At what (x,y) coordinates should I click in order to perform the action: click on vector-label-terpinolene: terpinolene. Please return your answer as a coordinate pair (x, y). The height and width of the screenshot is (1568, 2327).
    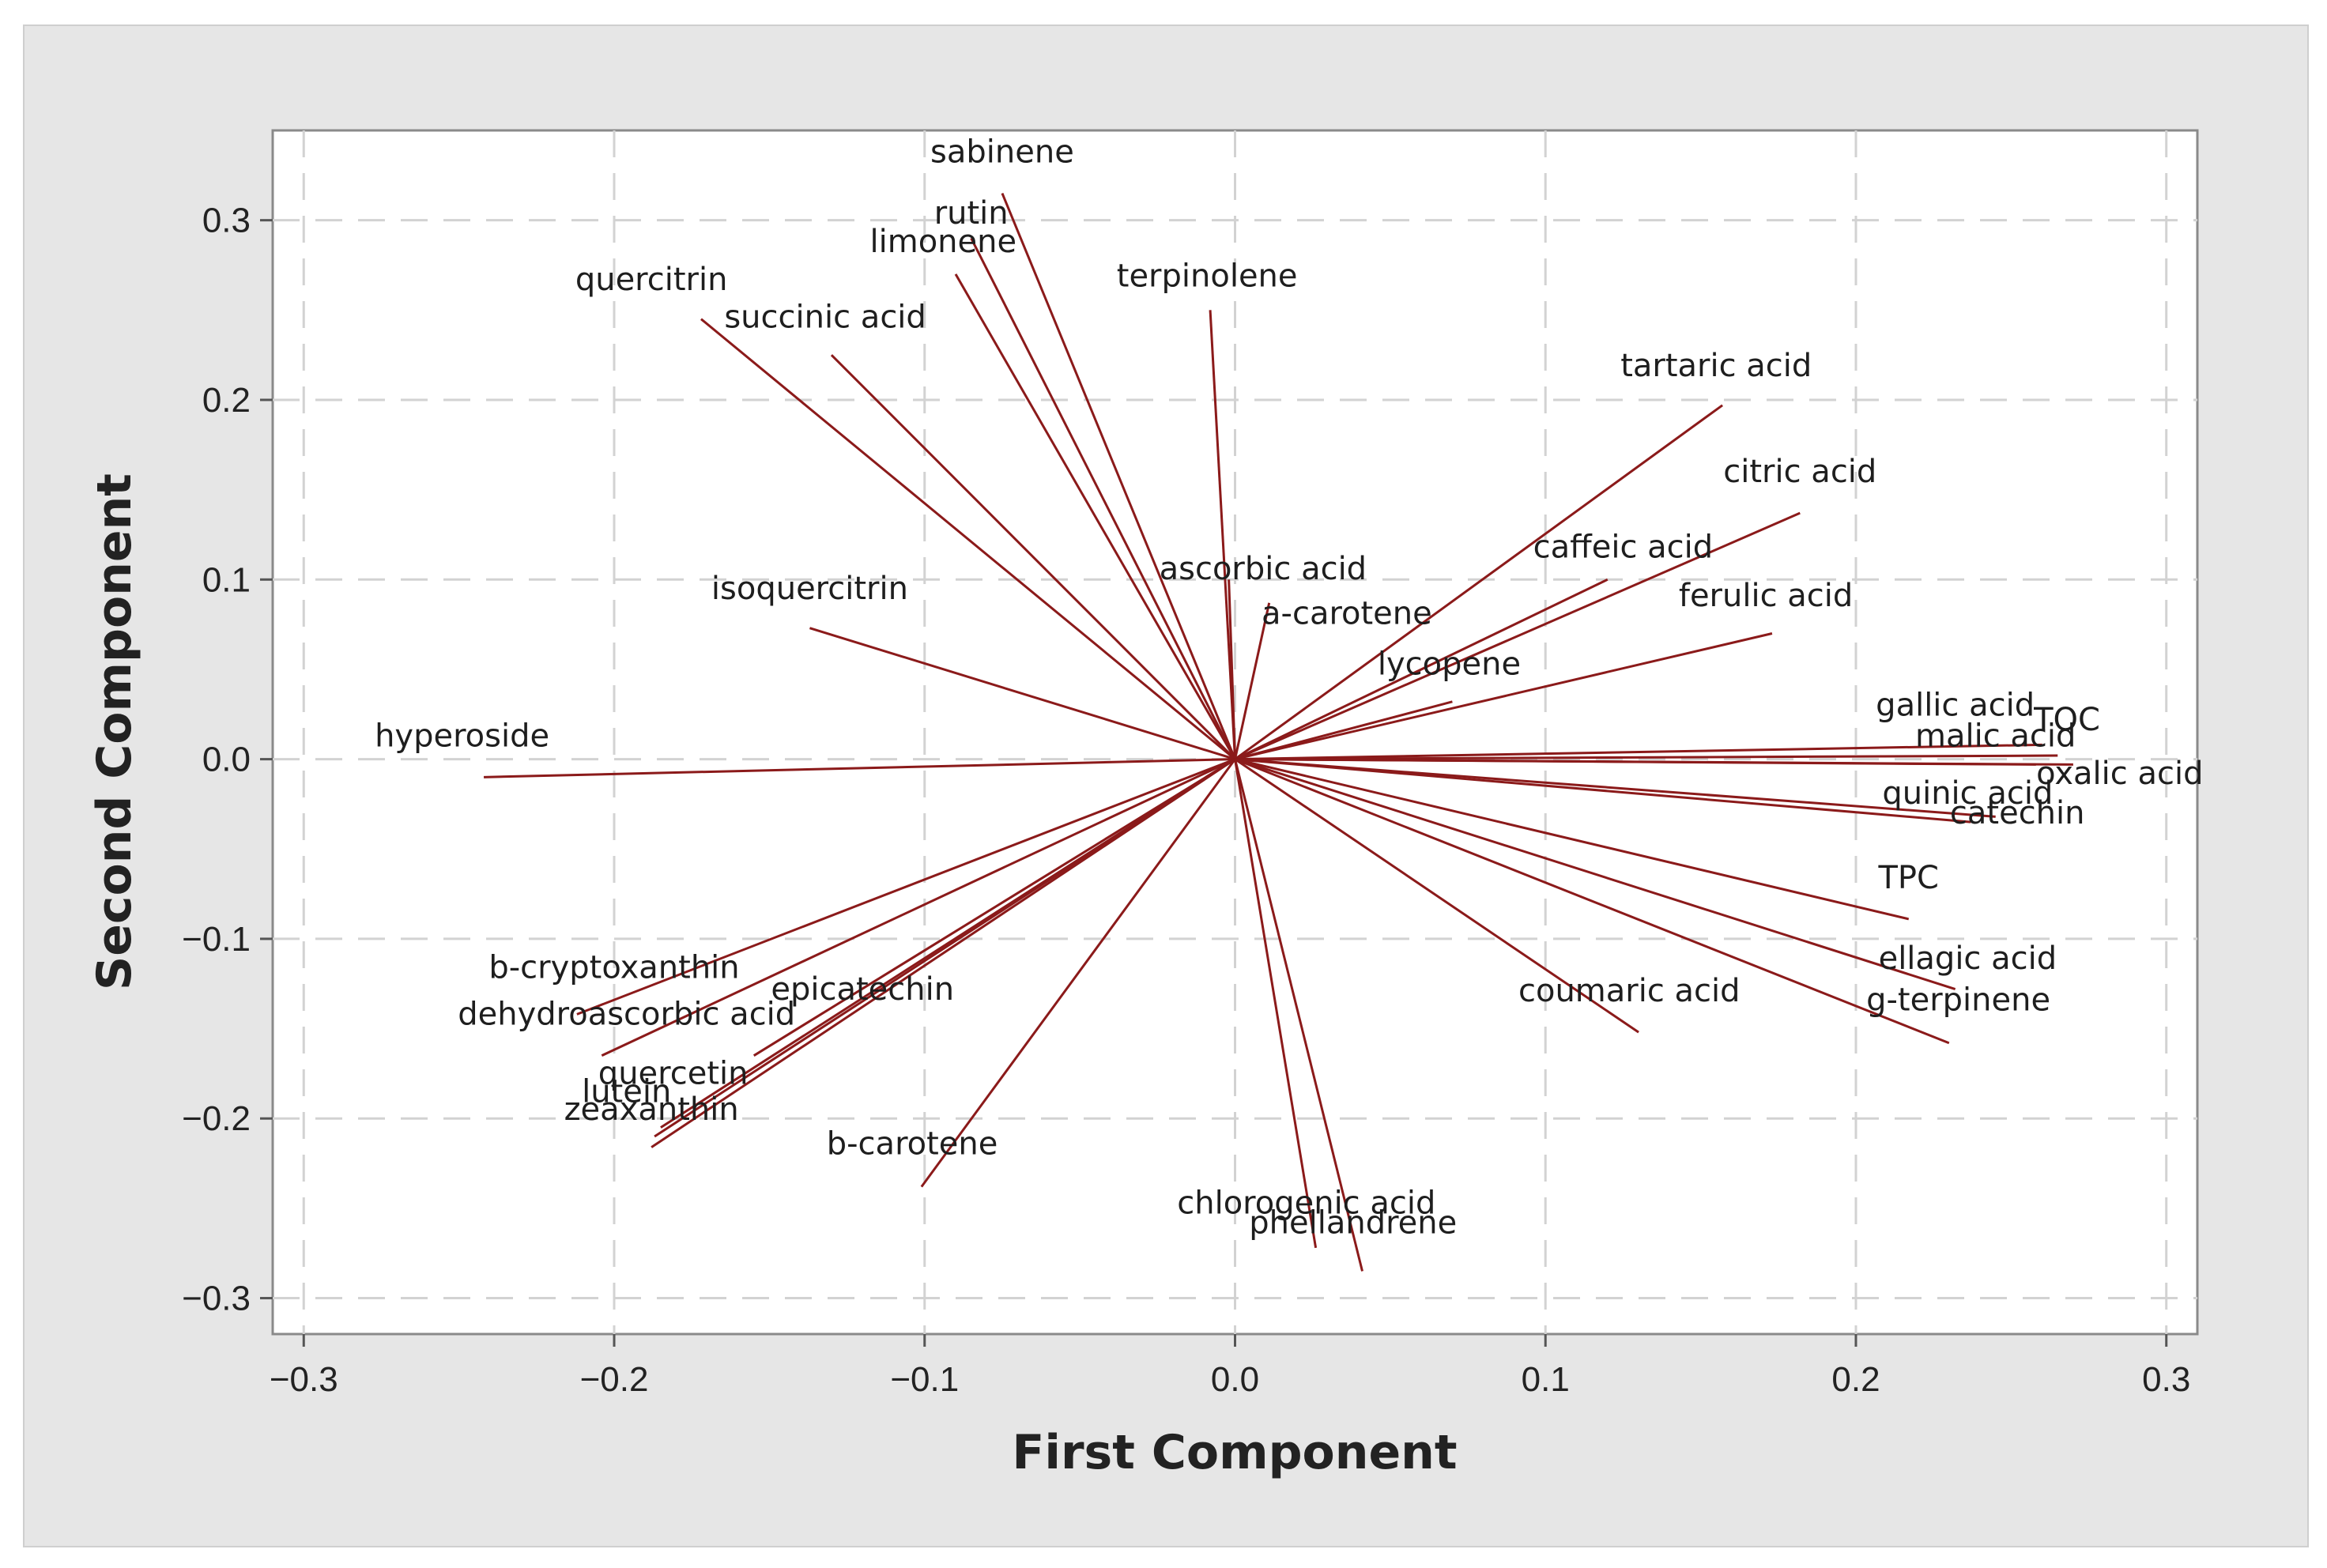
    Looking at the image, I should click on (1208, 276).